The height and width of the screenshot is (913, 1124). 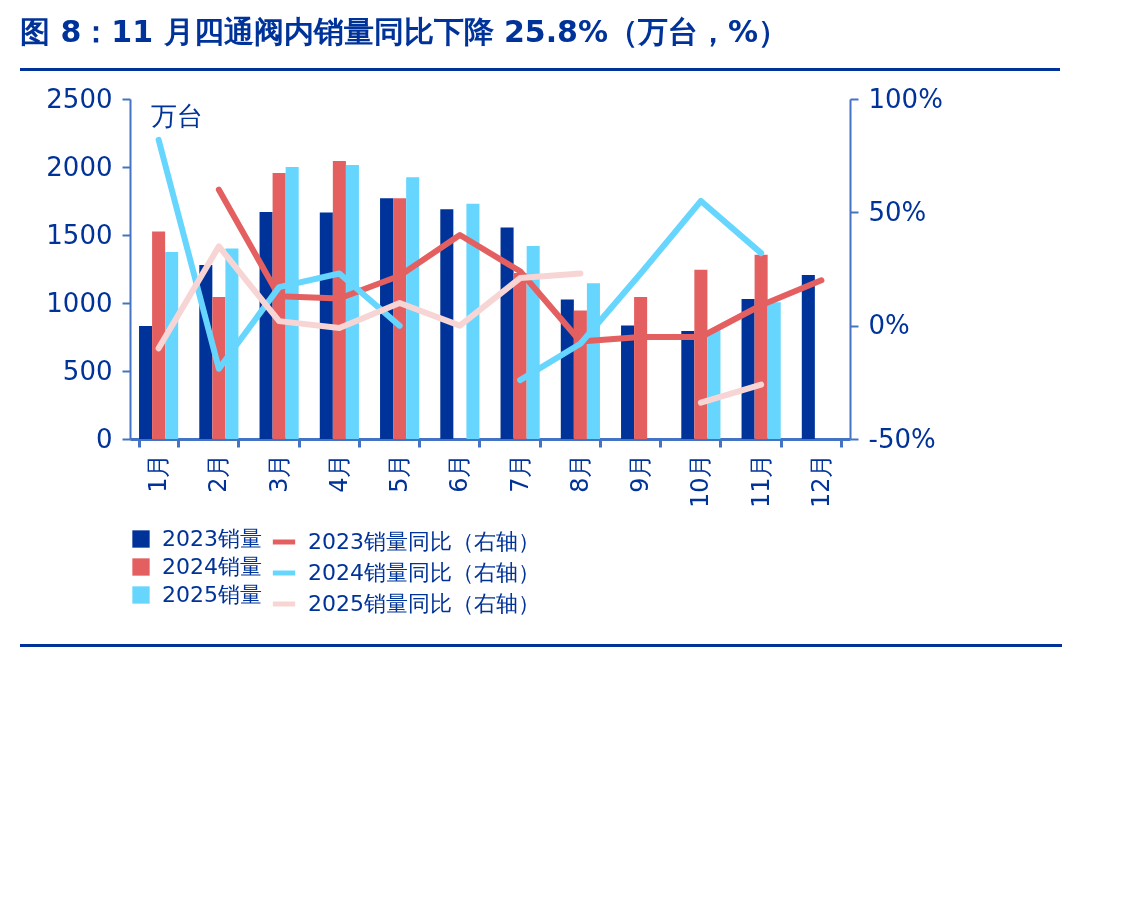 What do you see at coordinates (212, 538) in the screenshot?
I see `legend-label: 2023销量` at bounding box center [212, 538].